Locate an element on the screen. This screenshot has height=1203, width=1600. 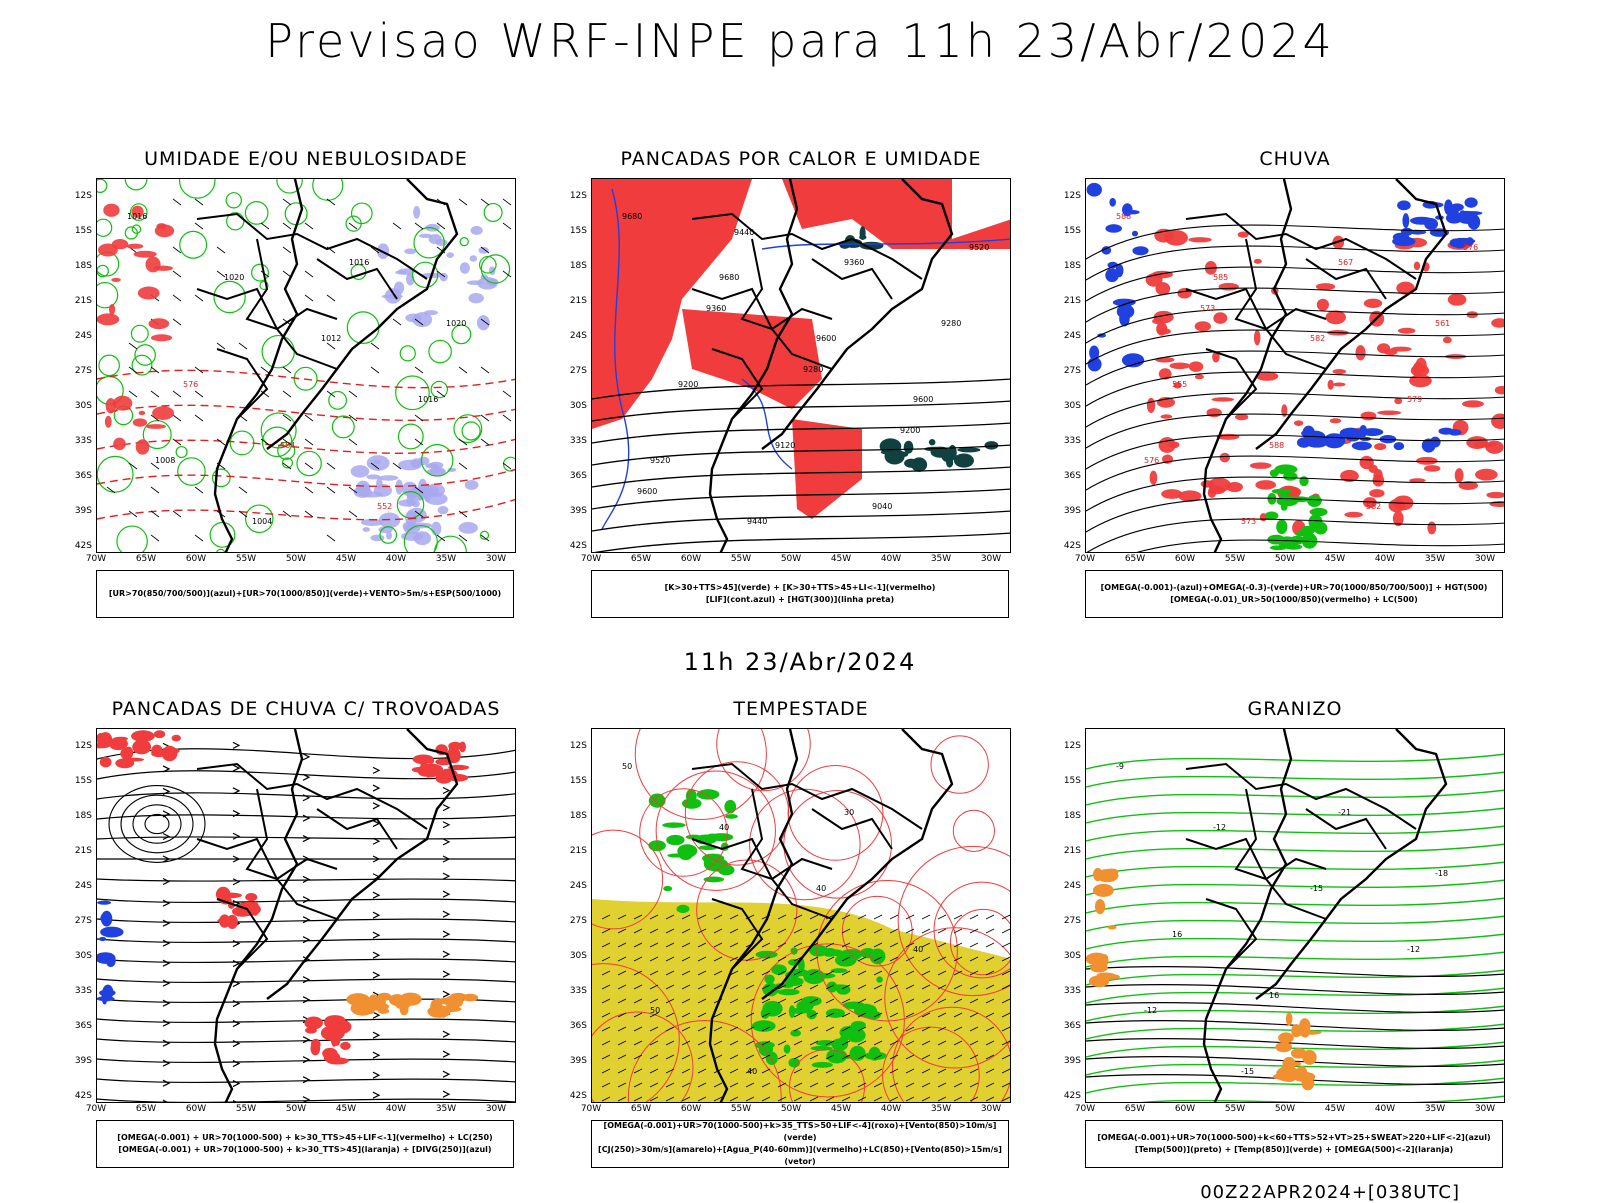
omega-orange-area is located at coordinates (1297, 1051).